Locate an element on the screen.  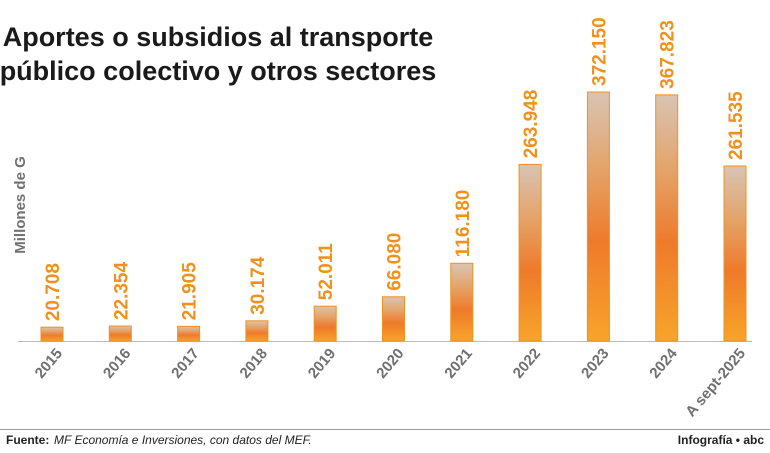
x-tick-label: 2023 is located at coordinates (595, 363).